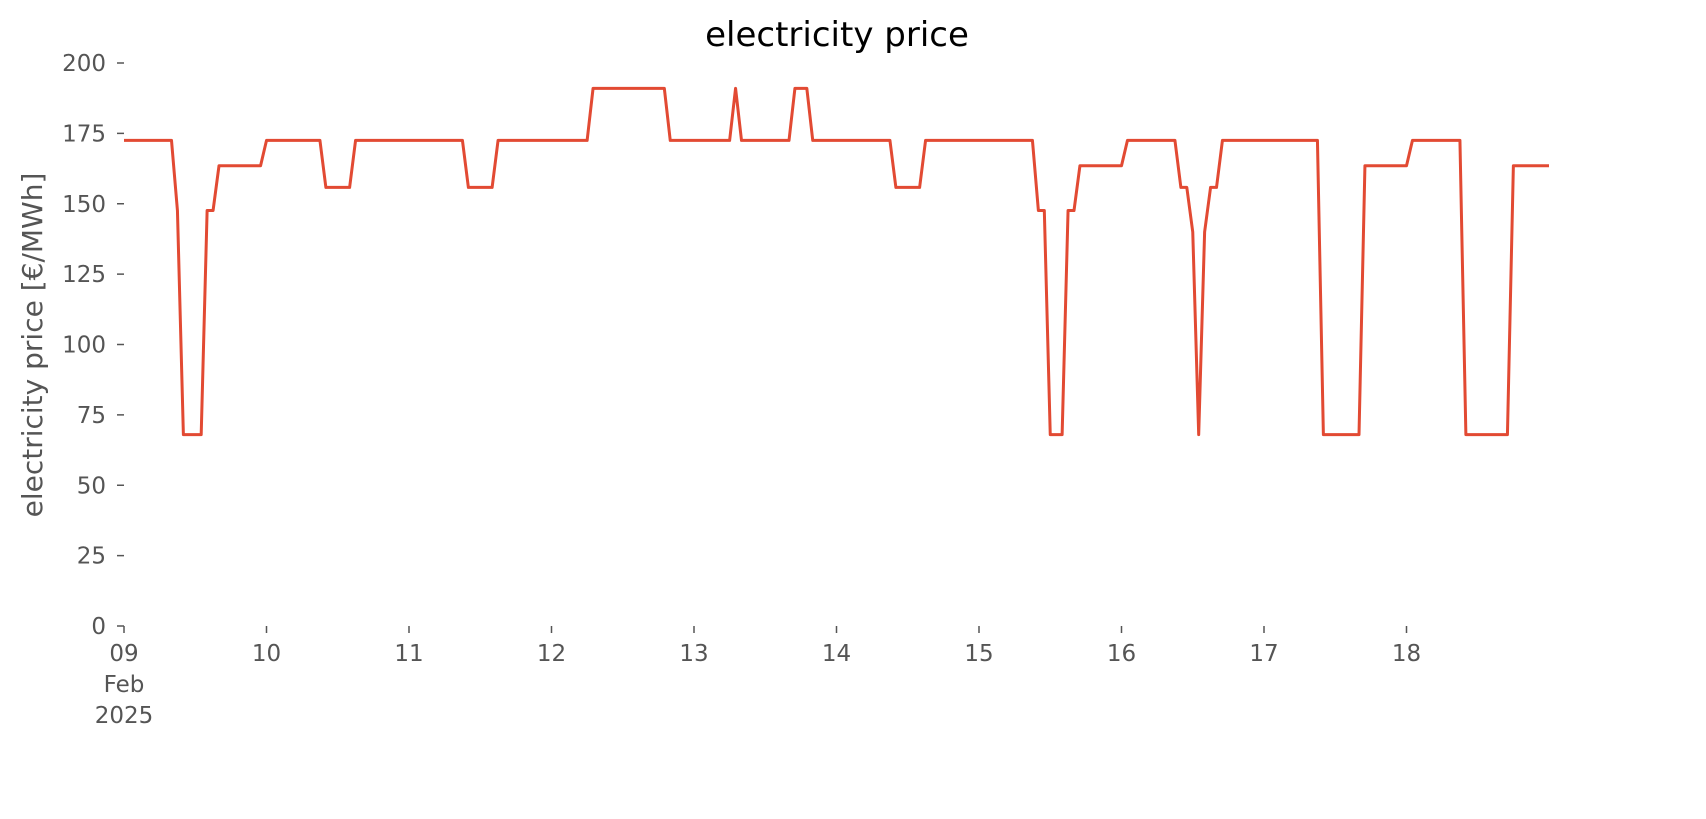 This screenshot has height=819, width=1706. I want to click on y-axis-label: electricity price [€/MWh], so click(32, 345).